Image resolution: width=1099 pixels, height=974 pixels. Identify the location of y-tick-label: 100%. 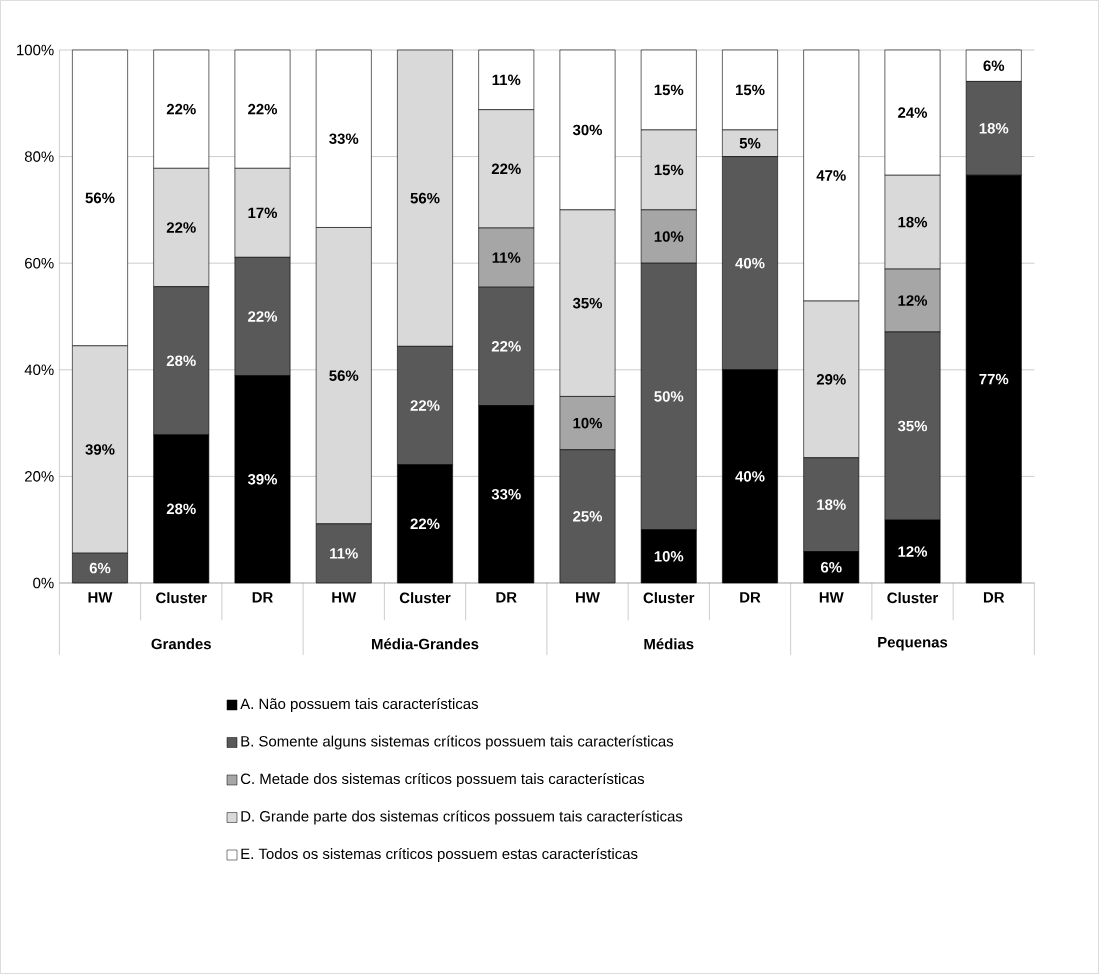
(35, 50).